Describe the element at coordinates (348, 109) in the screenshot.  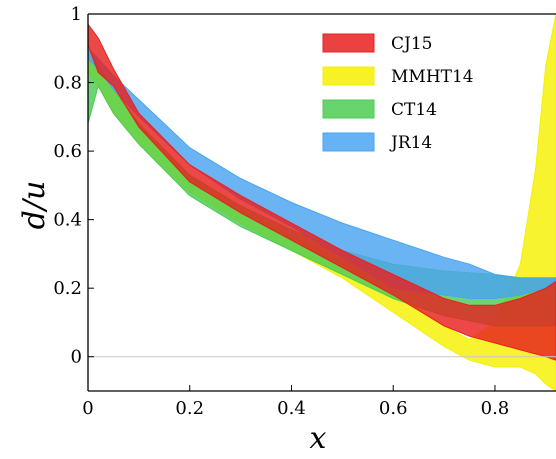
I see `legend-swatch-ct14` at that location.